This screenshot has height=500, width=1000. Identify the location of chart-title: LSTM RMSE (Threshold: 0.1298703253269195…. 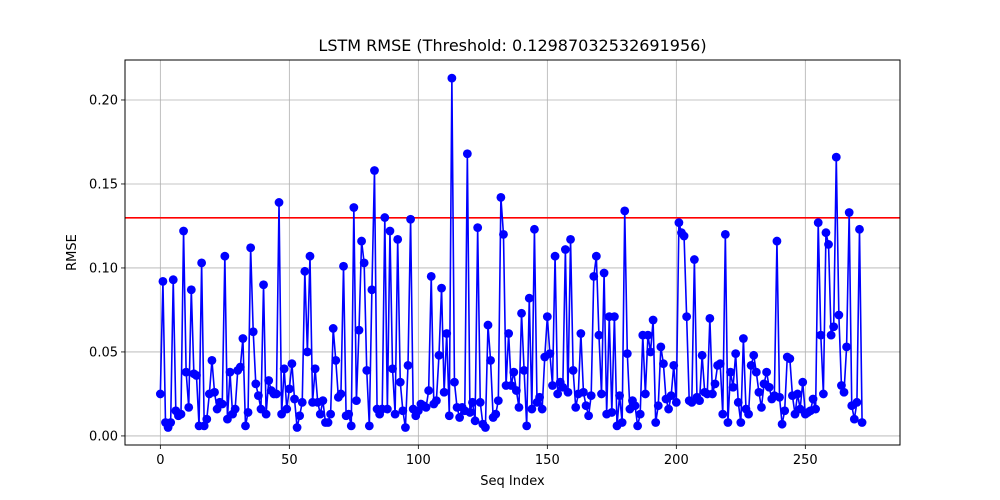
(512, 45).